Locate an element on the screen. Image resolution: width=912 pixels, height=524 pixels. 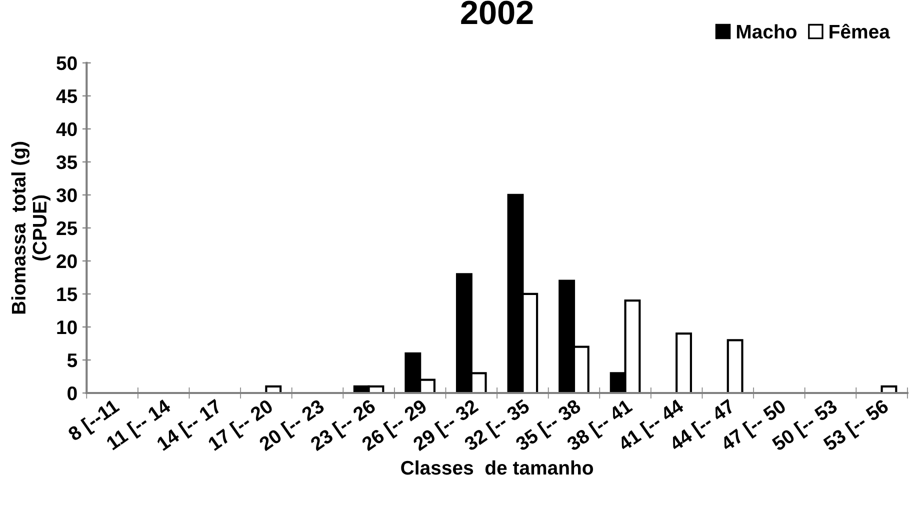
y-tick-label: 50 is located at coordinates (66, 63).